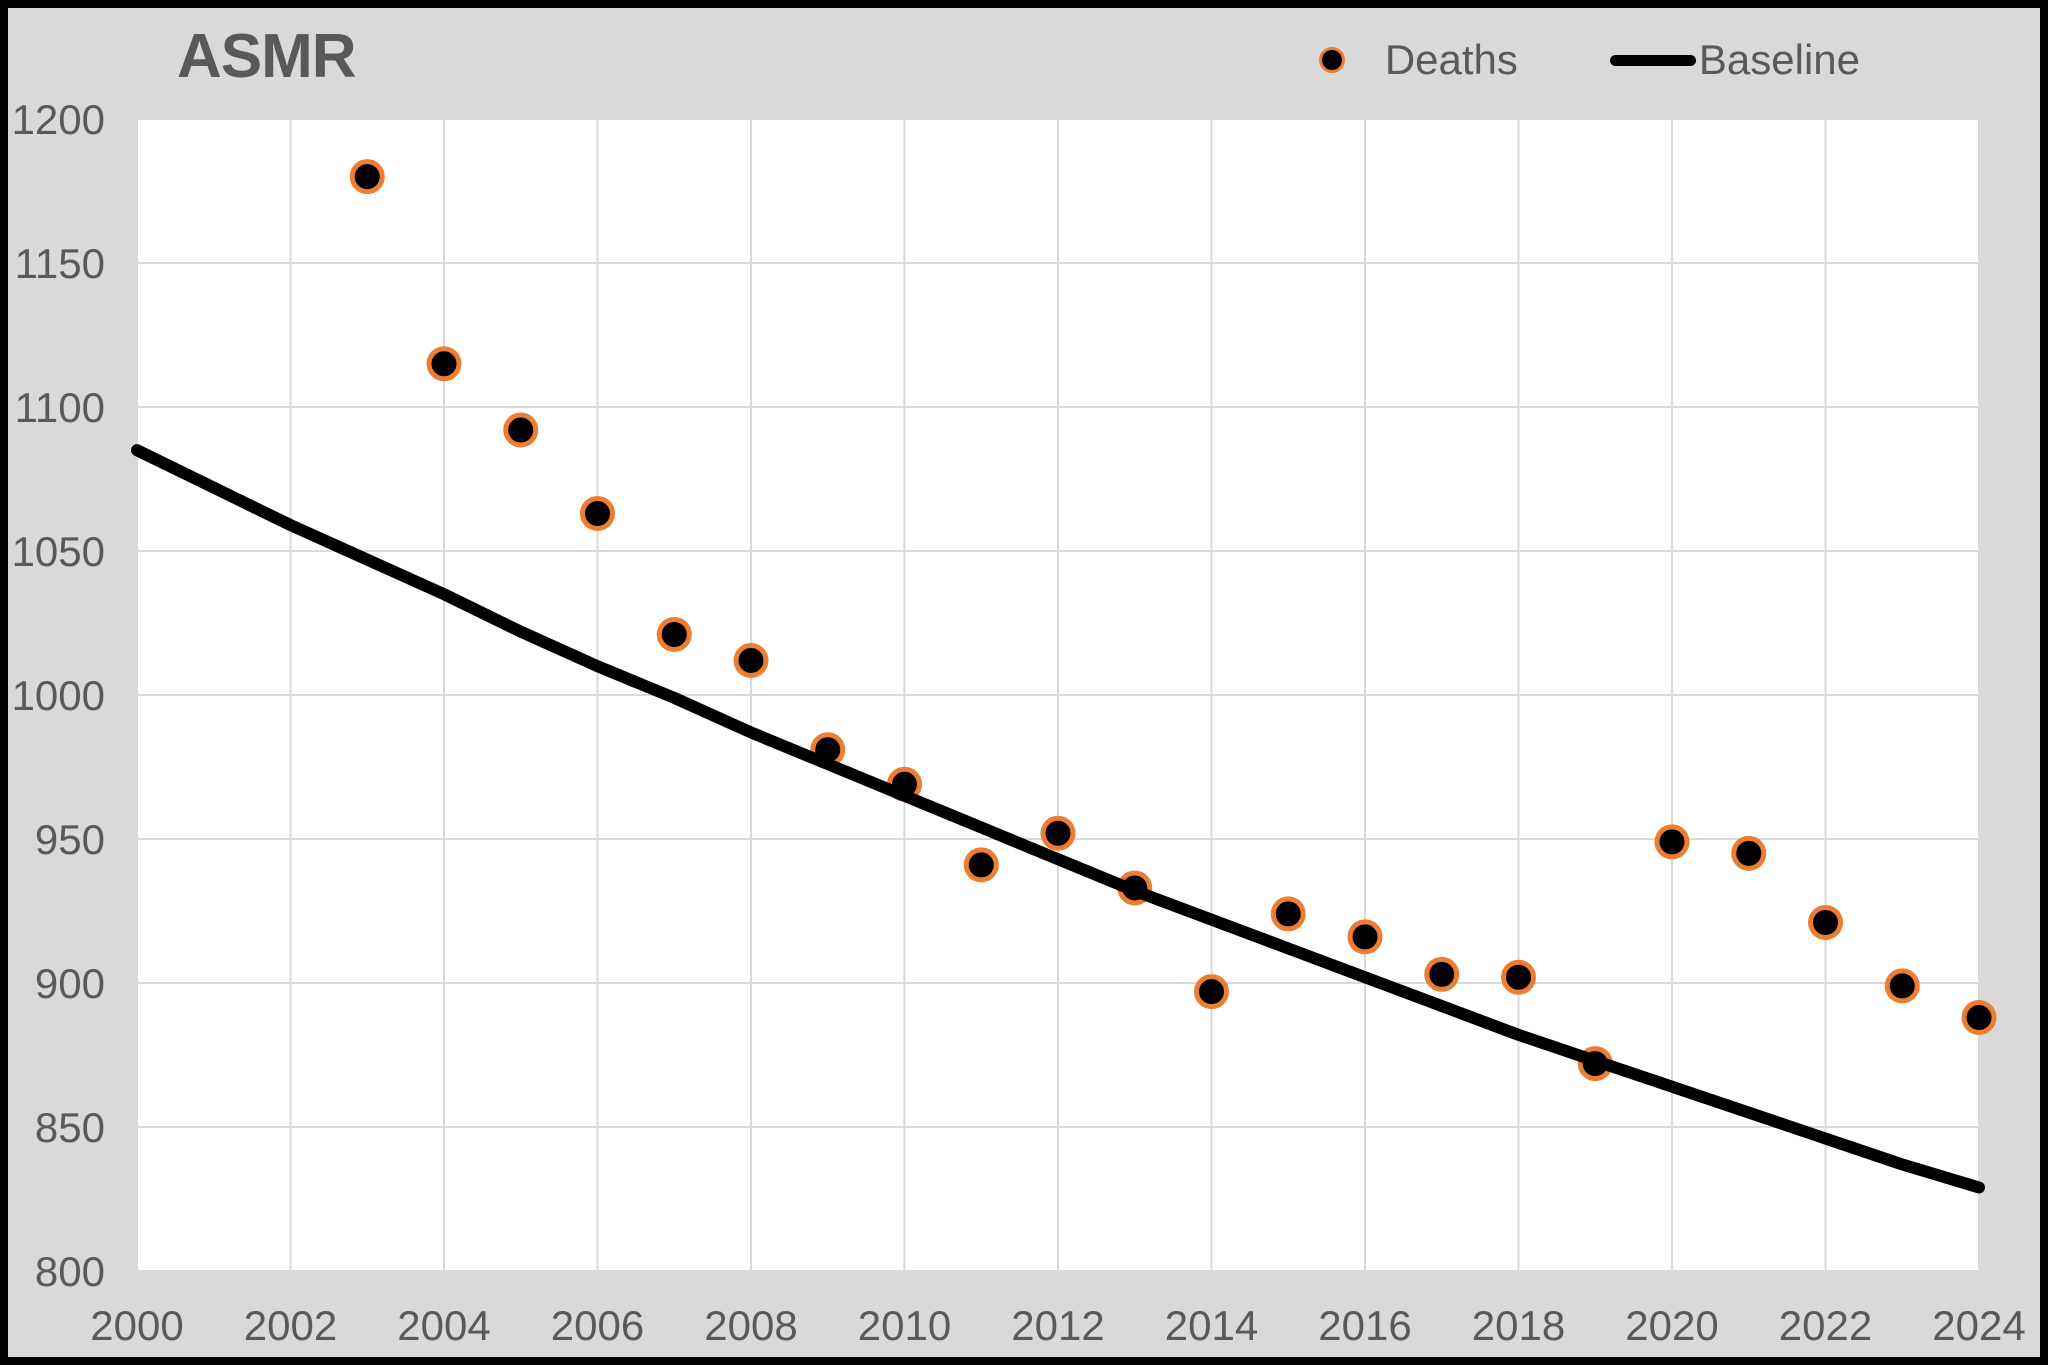 Image resolution: width=2048 pixels, height=1365 pixels. Describe the element at coordinates (58, 551) in the screenshot. I see `y-tick-label: 1050` at that location.